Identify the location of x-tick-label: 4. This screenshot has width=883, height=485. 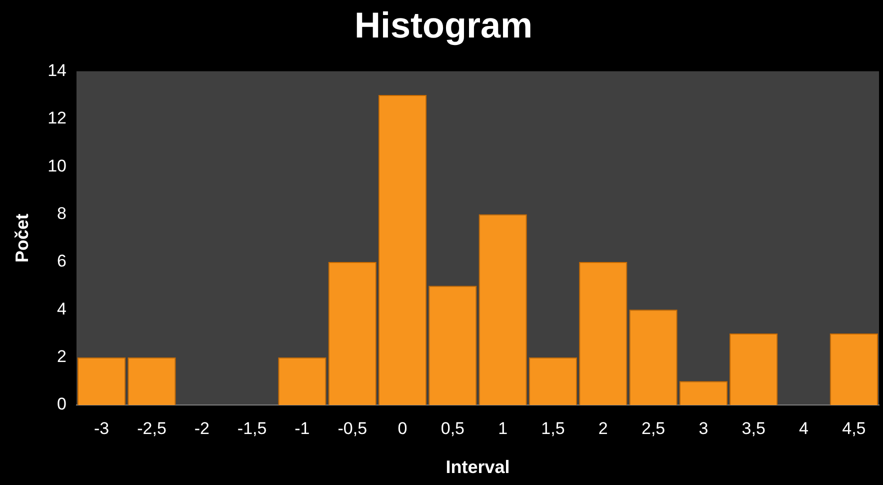
(803, 428).